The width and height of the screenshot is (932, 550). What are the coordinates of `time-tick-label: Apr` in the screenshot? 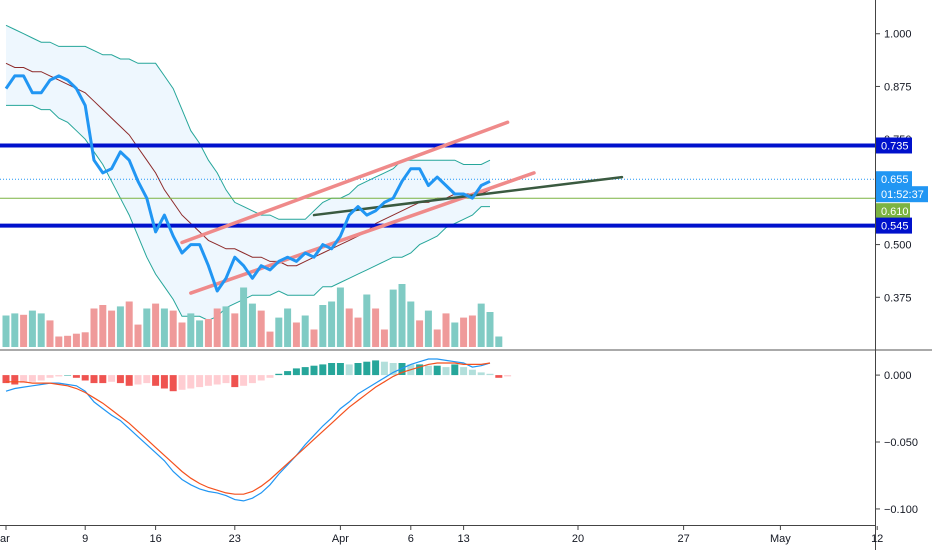 It's located at (340, 539).